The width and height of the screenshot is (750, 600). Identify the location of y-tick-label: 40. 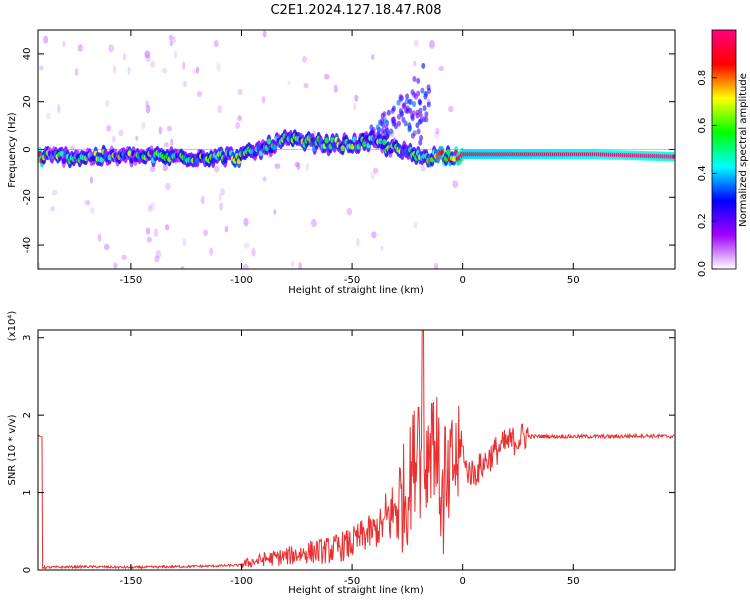
(27, 54).